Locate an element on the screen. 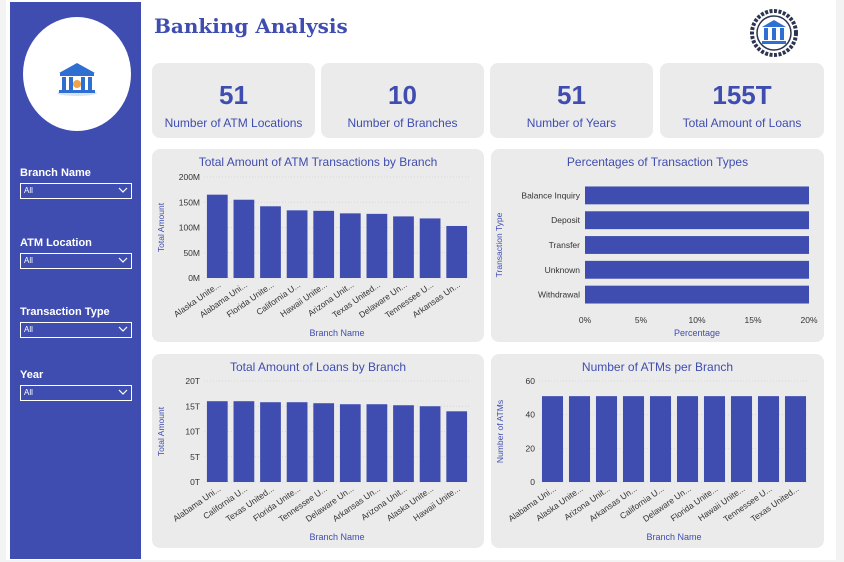 This screenshot has width=844, height=562. x-tick-label: 0% is located at coordinates (585, 320).